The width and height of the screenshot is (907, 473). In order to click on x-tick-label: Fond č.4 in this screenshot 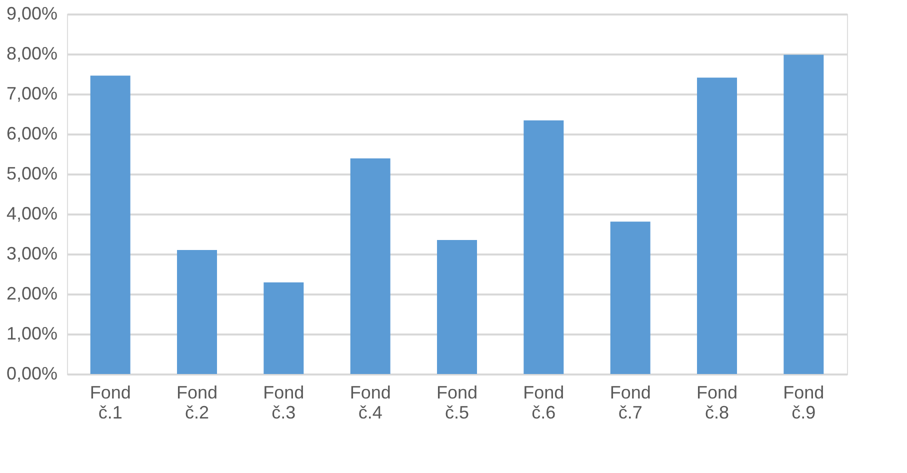, I will do `click(370, 402)`.